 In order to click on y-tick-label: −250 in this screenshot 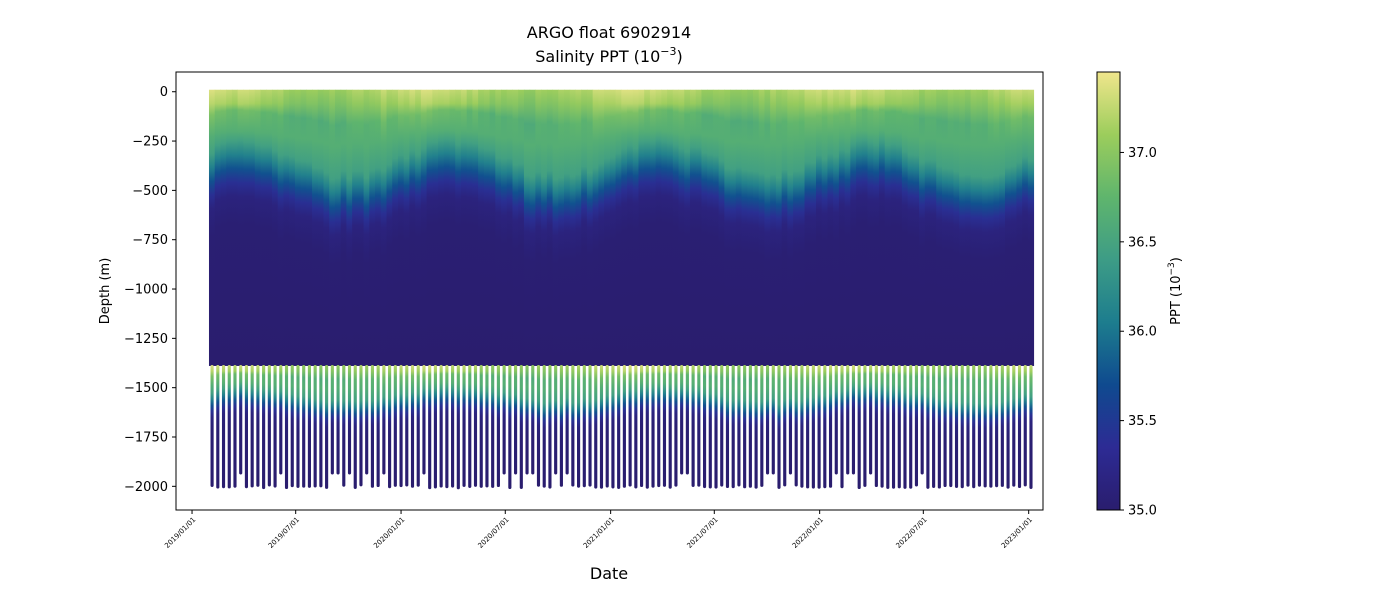, I will do `click(150, 142)`.